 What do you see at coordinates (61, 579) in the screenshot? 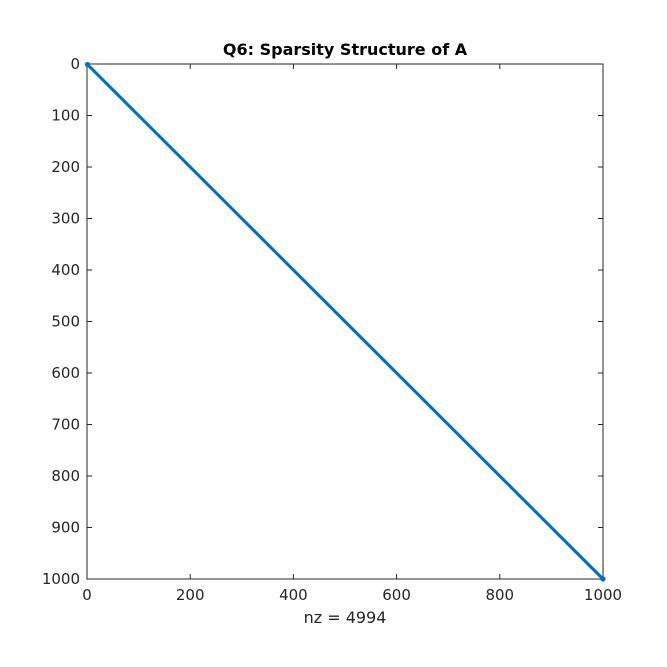
I see `y-tick-label: 1000` at bounding box center [61, 579].